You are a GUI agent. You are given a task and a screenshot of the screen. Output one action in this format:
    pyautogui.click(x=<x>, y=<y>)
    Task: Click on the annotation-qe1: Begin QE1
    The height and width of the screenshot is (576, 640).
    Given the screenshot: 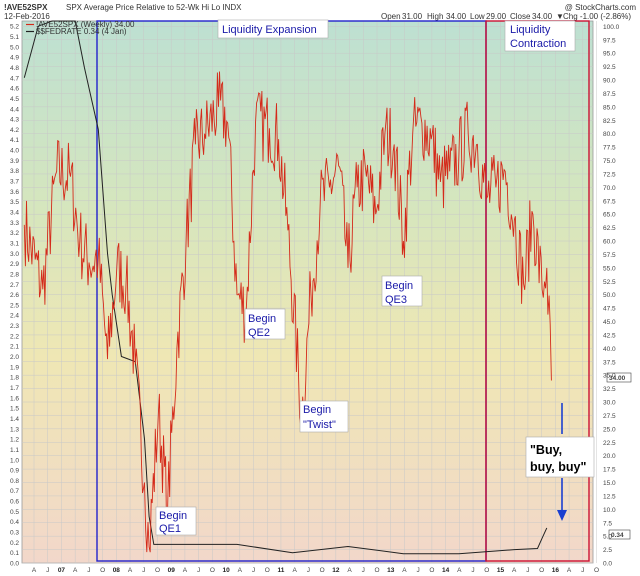 What is the action you would take?
    pyautogui.click(x=176, y=521)
    